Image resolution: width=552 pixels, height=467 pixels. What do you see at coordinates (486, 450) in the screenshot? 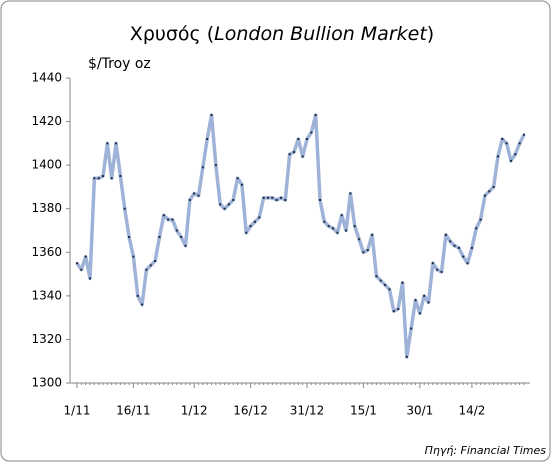
I see `source-note: Πηγή: Financial Times` at bounding box center [486, 450].